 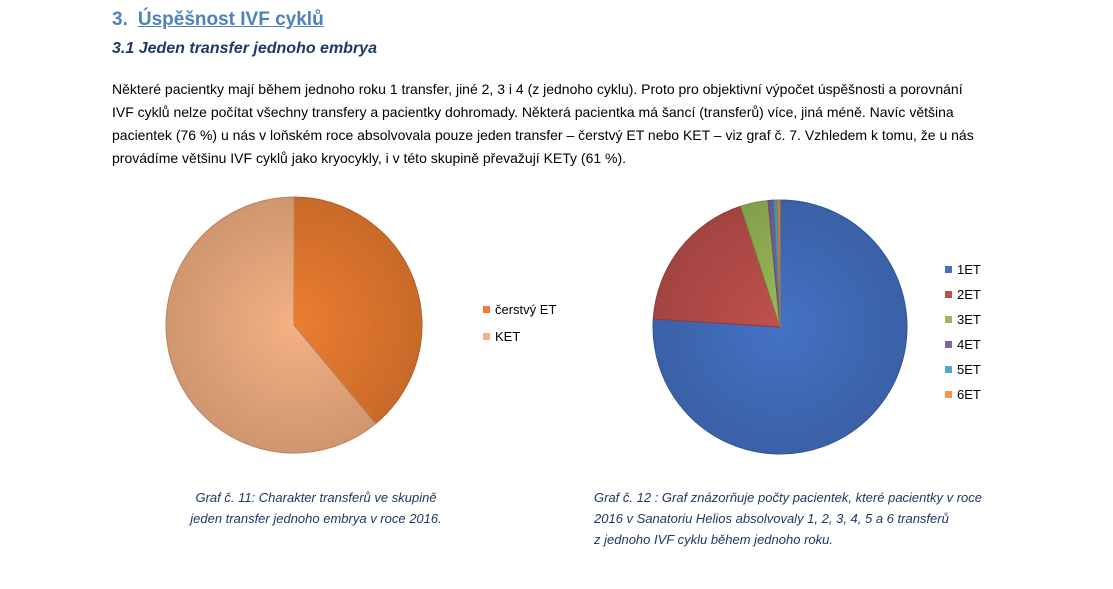 What do you see at coordinates (526, 309) in the screenshot?
I see `legend-label: čerstvý ET` at bounding box center [526, 309].